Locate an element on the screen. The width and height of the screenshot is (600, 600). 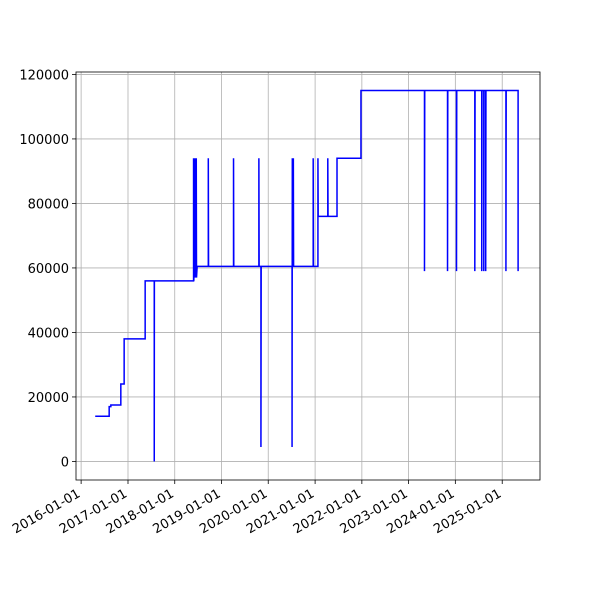
y-tick-label: 120000 is located at coordinates (44, 75).